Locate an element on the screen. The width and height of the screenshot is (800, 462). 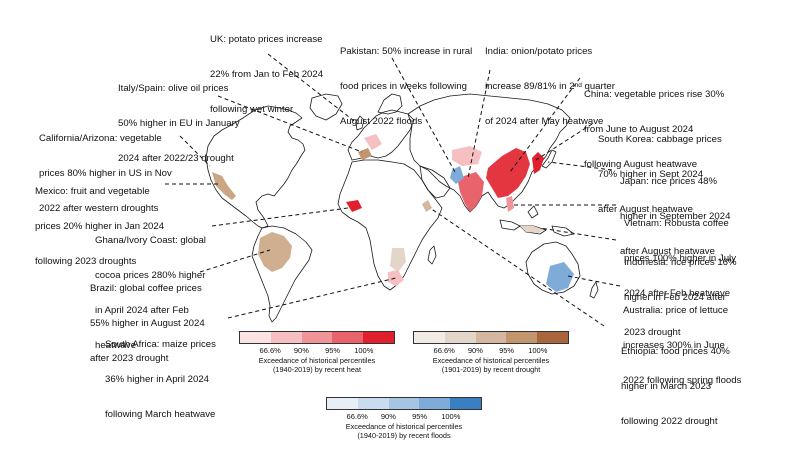
annotation-line: of 2024 after May heatwave is located at coordinates (544, 121).